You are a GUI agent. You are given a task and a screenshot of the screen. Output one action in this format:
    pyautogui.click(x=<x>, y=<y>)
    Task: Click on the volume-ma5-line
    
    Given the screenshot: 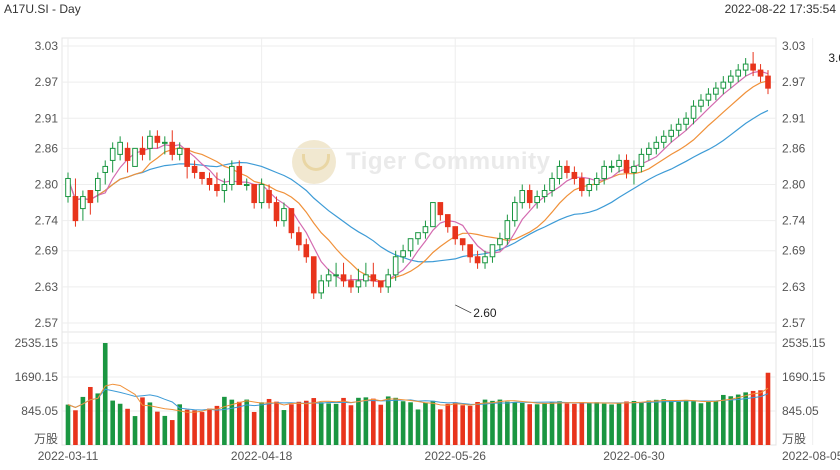 What is the action you would take?
    pyautogui.click(x=418, y=398)
    